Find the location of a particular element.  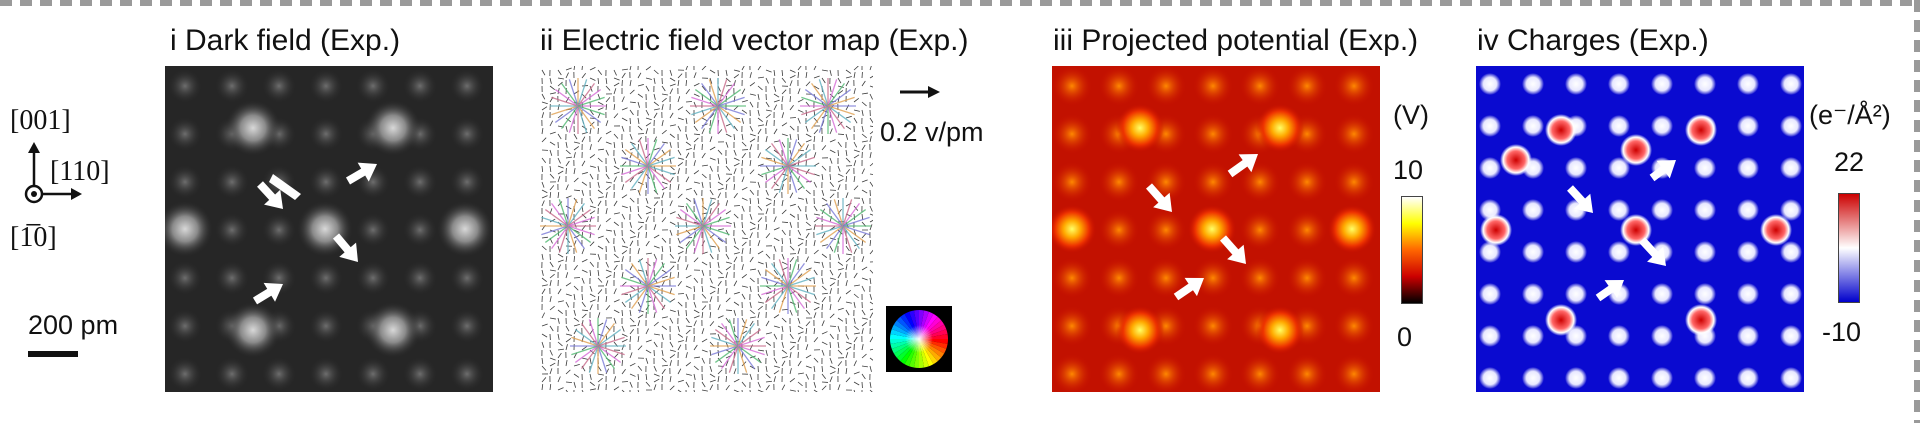

charge-peak-red is located at coordinates (1636, 230).